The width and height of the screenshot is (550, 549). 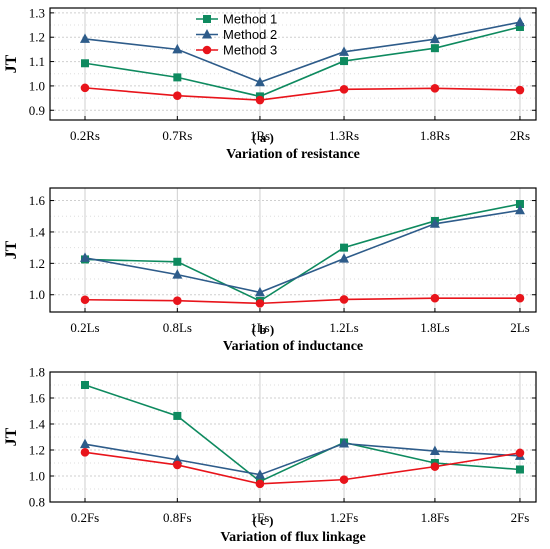 What do you see at coordinates (292, 537) in the screenshot?
I see `x-axis-label: Variation of flux linkage` at bounding box center [292, 537].